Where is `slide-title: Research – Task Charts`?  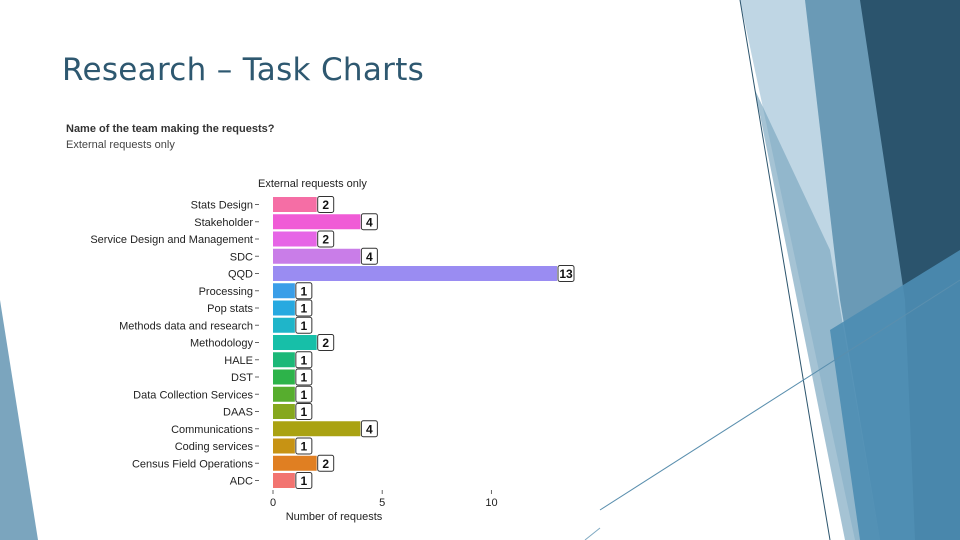
slide-title: Research – Task Charts is located at coordinates (243, 70).